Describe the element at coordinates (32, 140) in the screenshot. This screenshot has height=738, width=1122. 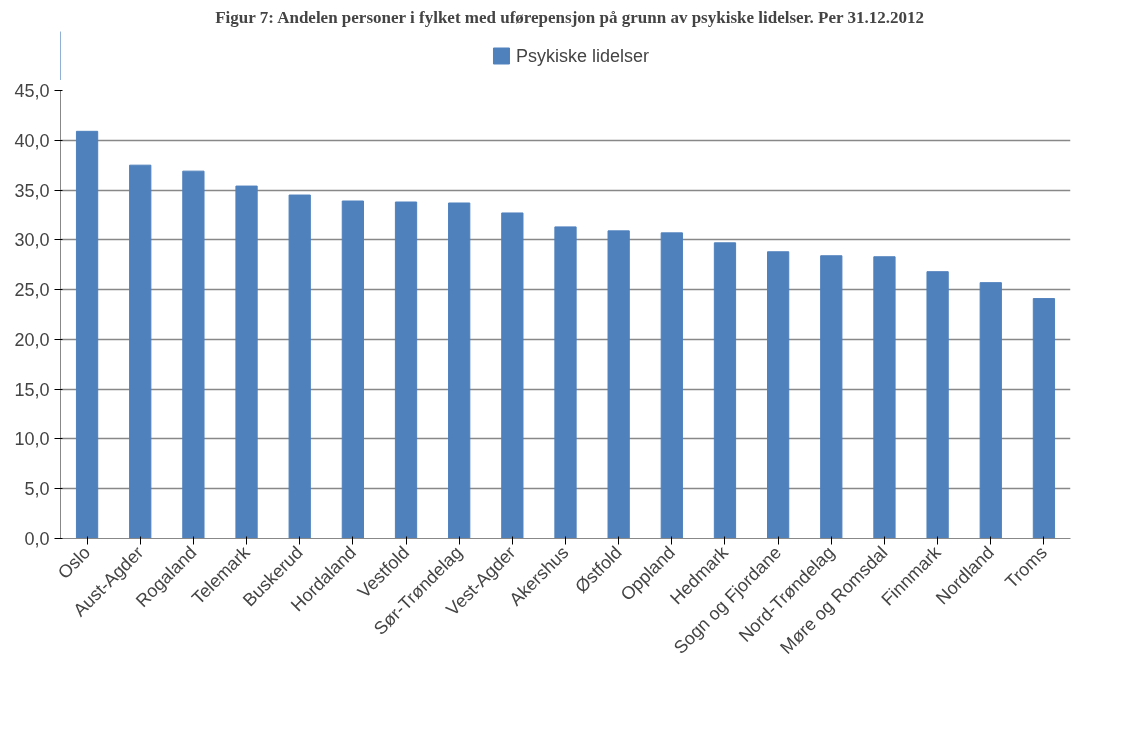
I see `y-tick-label: 40,0` at that location.